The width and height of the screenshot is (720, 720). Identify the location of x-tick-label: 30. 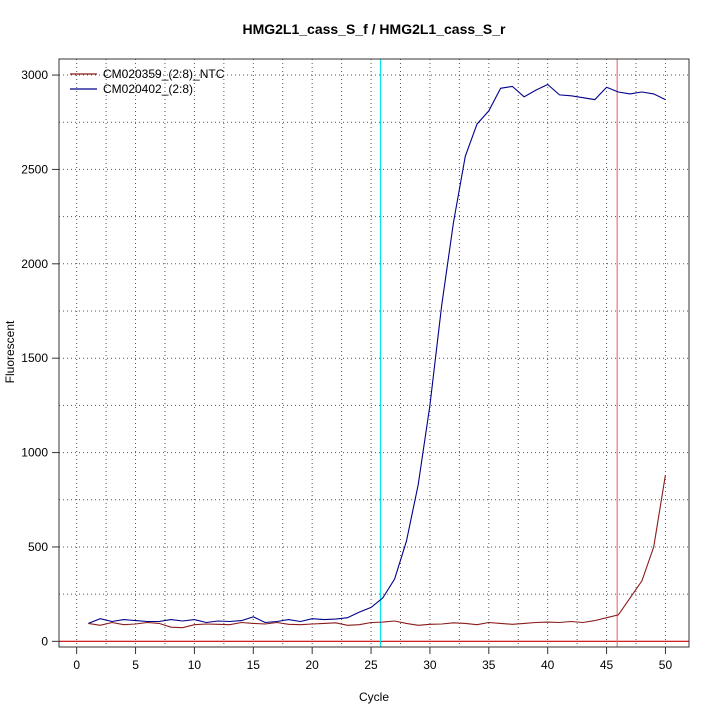
(430, 665).